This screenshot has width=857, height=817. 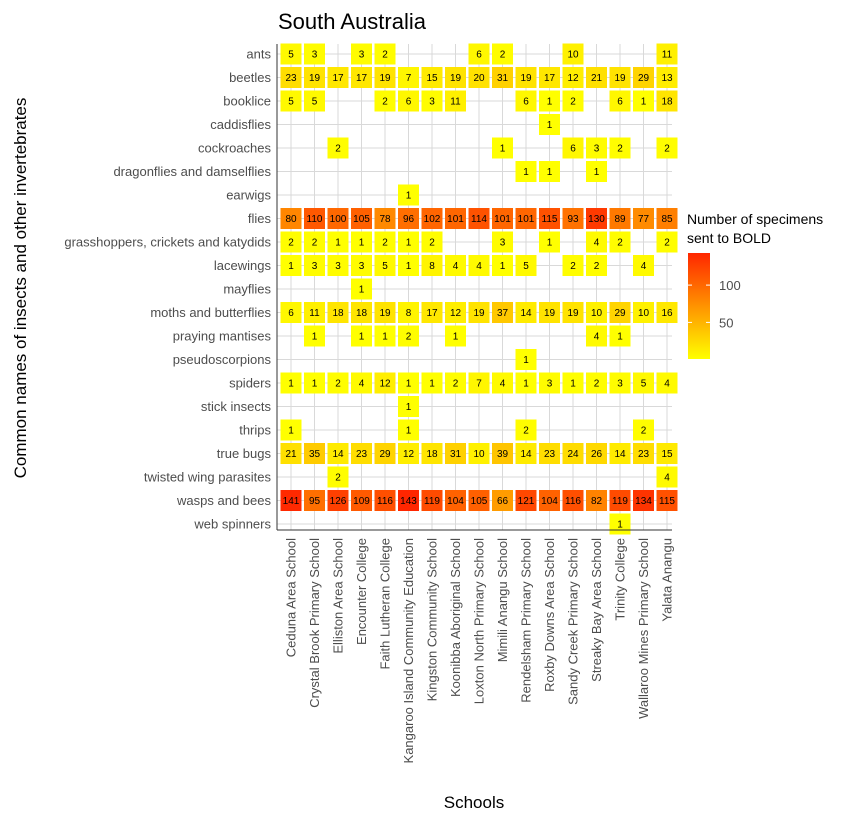 What do you see at coordinates (714, 304) in the screenshot?
I see `legend-ticks: 50 100` at bounding box center [714, 304].